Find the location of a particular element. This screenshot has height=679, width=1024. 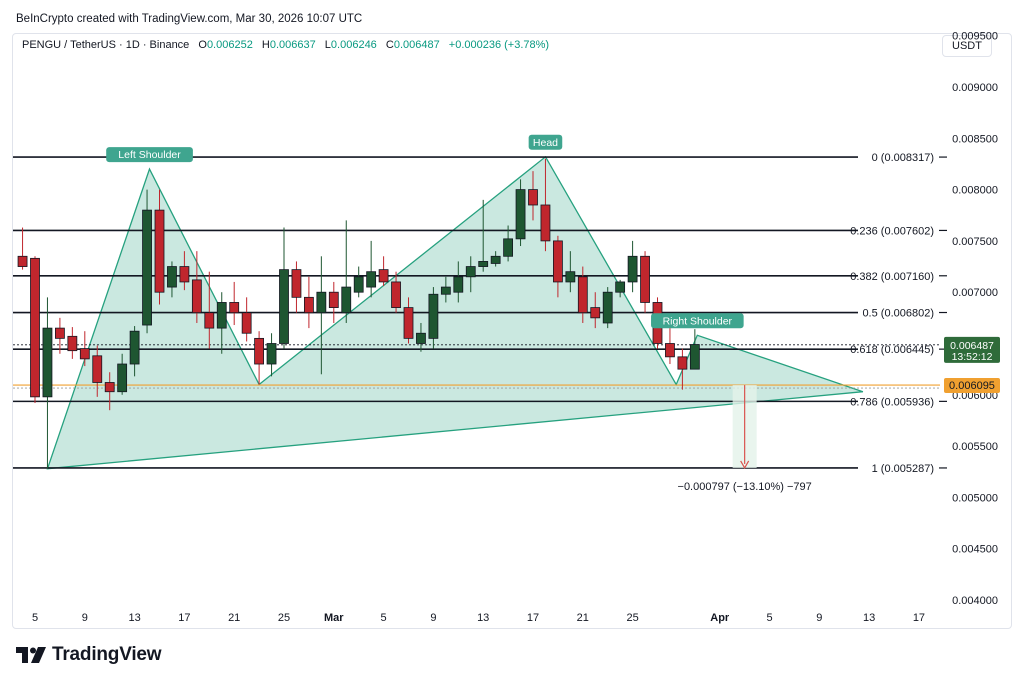

x-tick-label: 25 is located at coordinates (632, 618).